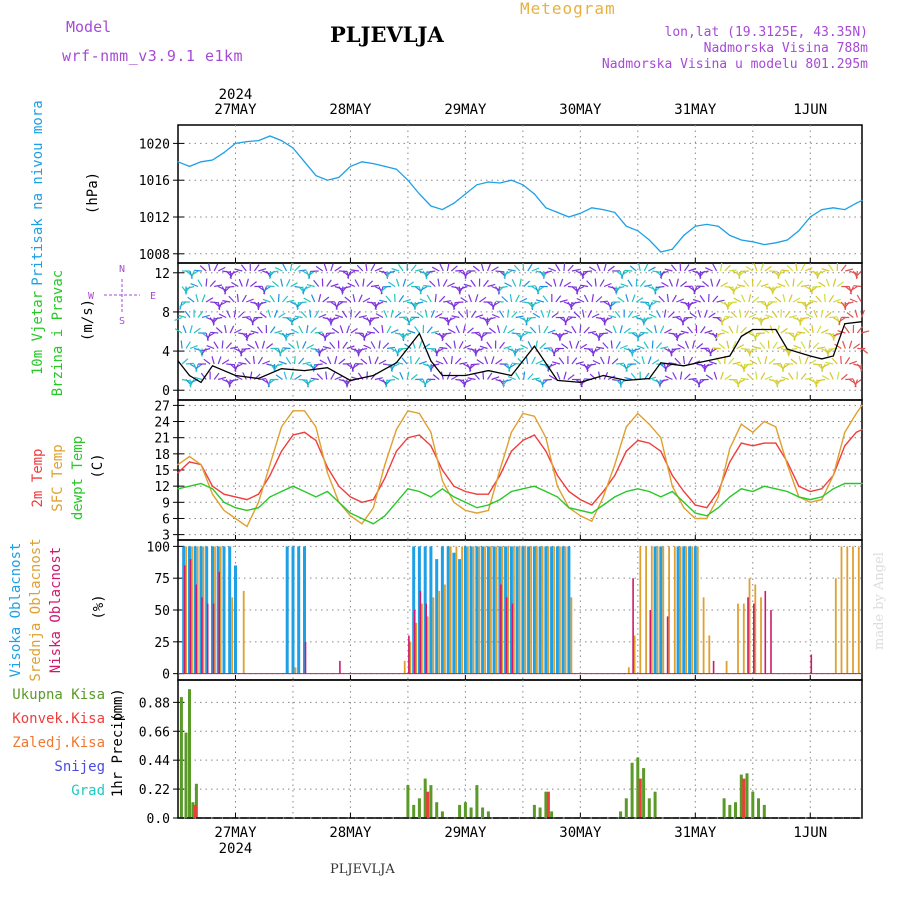 The image size is (900, 900). Describe the element at coordinates (162, 406) in the screenshot. I see `y-tick-label: 27` at that location.